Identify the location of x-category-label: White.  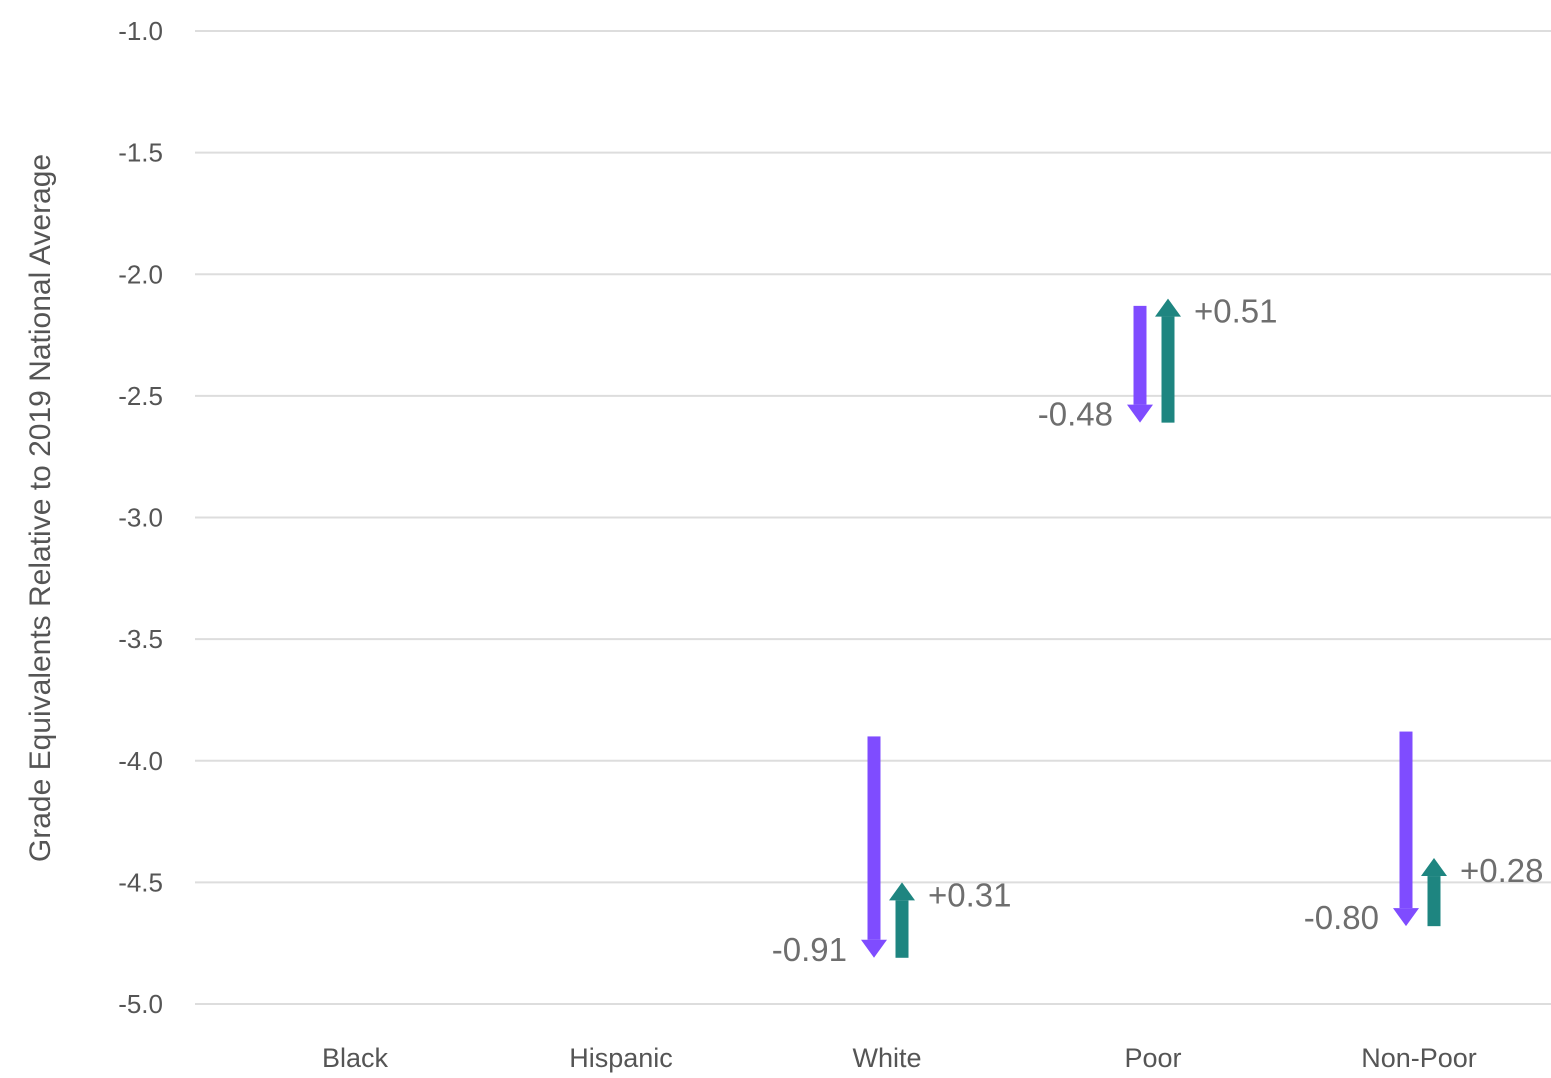
(886, 1058).